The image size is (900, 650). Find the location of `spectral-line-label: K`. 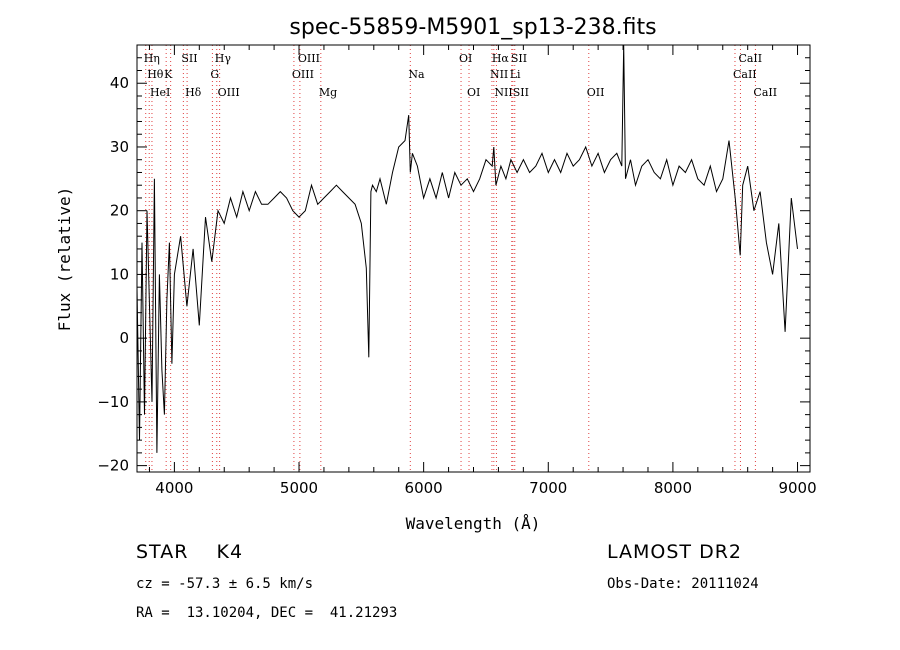

spectral-line-label: K is located at coordinates (168, 74).